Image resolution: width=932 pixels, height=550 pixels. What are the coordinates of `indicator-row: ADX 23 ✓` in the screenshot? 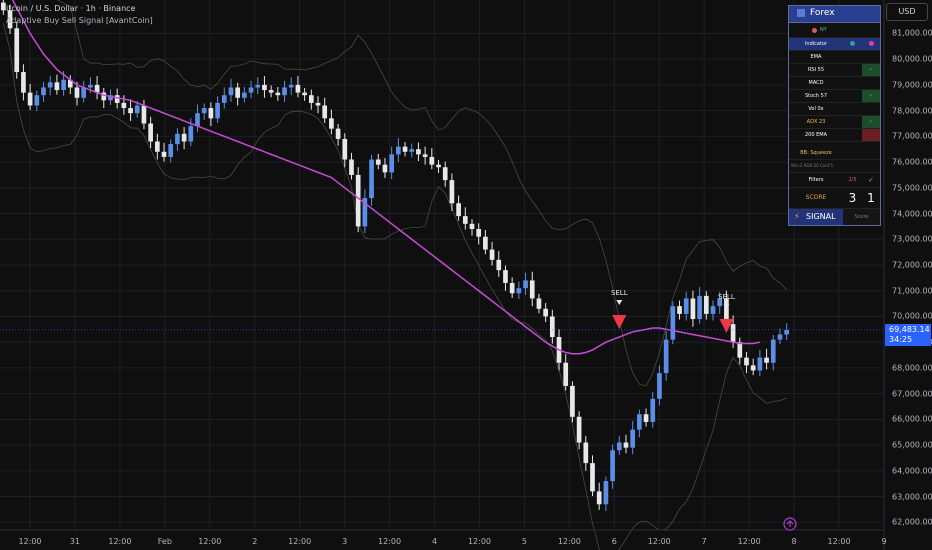 It's located at (834, 122).